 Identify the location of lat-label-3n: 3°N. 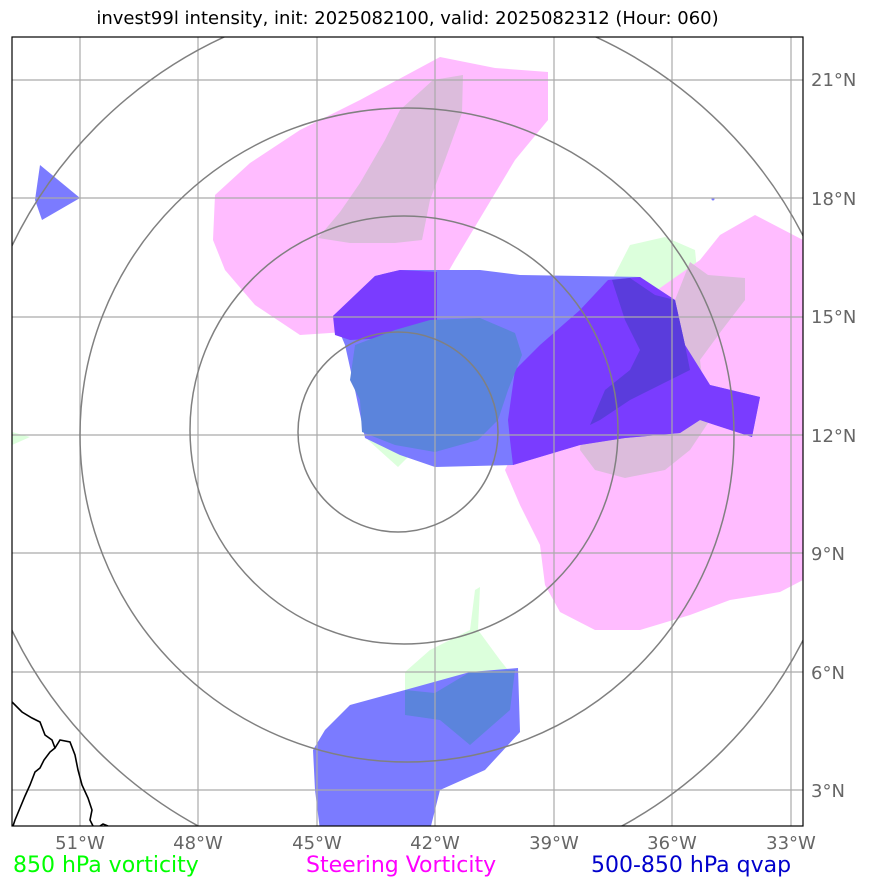
(828, 791).